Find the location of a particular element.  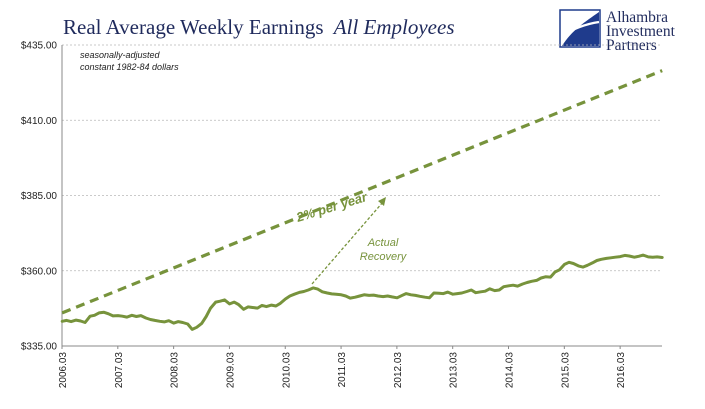

annotation-arrow is located at coordinates (348, 241).